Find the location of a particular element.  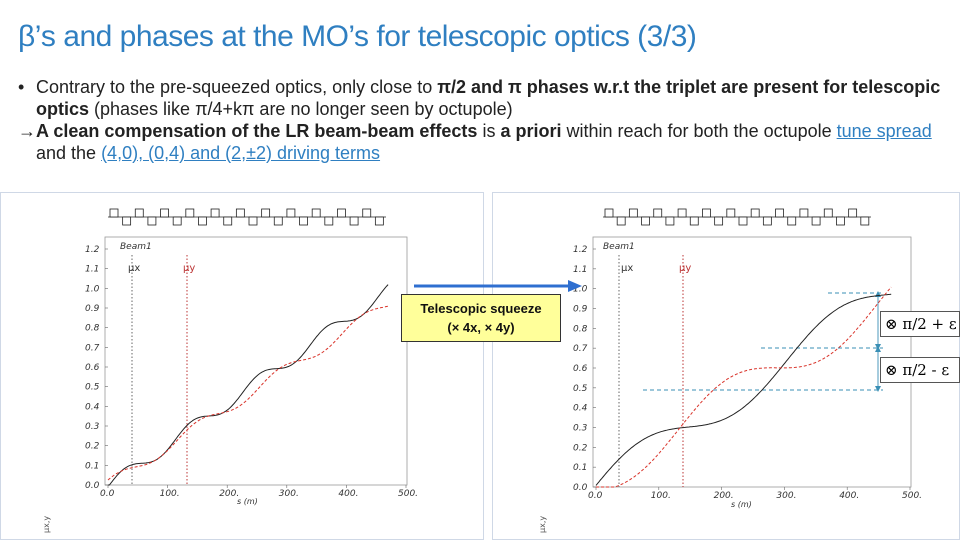

left-mux-curve is located at coordinates (248, 385).